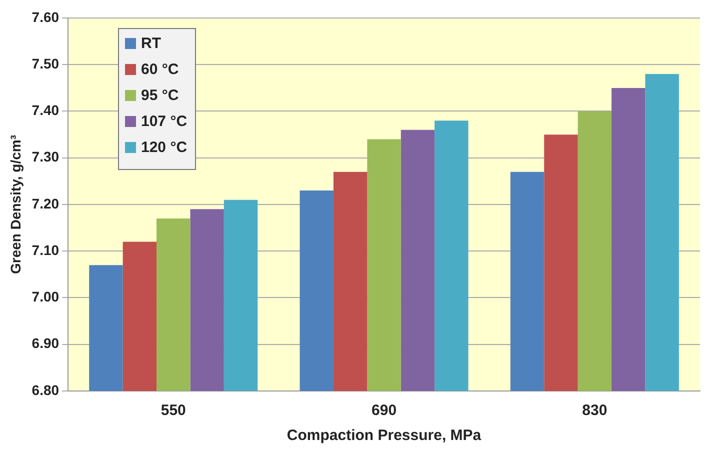  I want to click on x-tick-label: 830, so click(595, 411).